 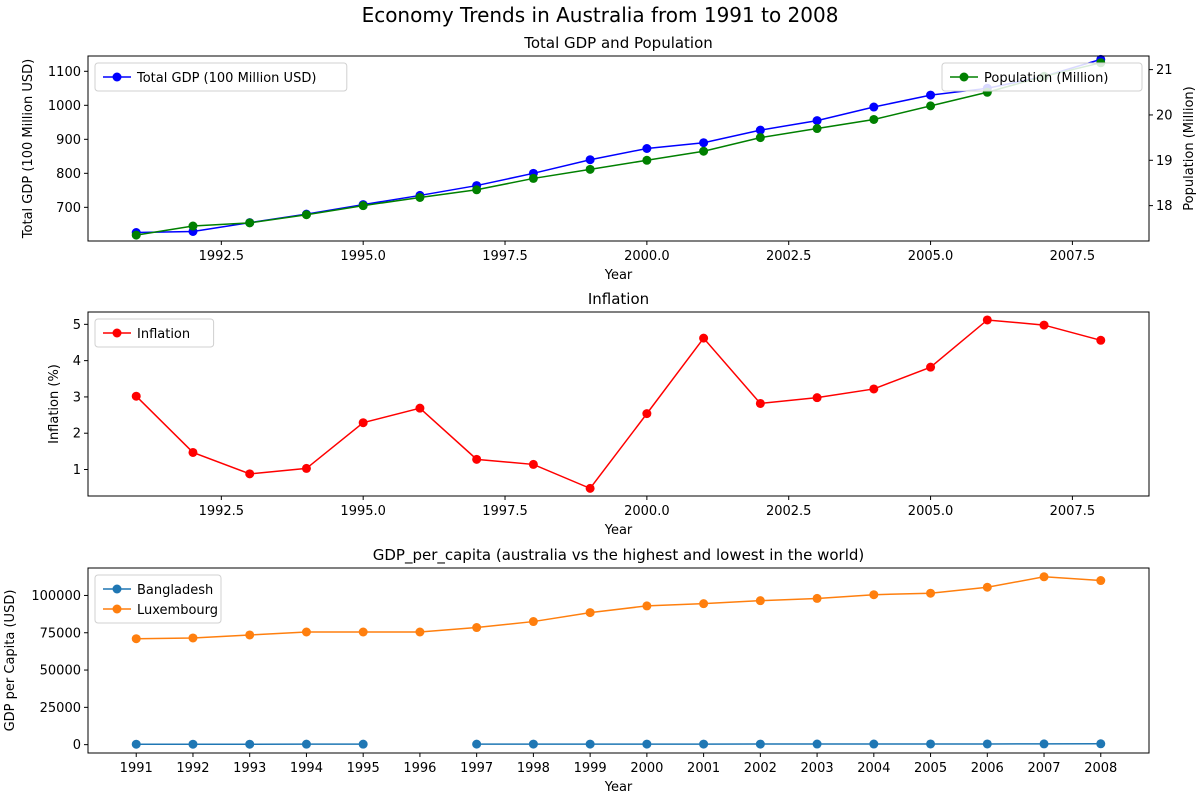 What do you see at coordinates (1189, 148) in the screenshot?
I see `chart-0-ylabel-right: Population (Million)` at bounding box center [1189, 148].